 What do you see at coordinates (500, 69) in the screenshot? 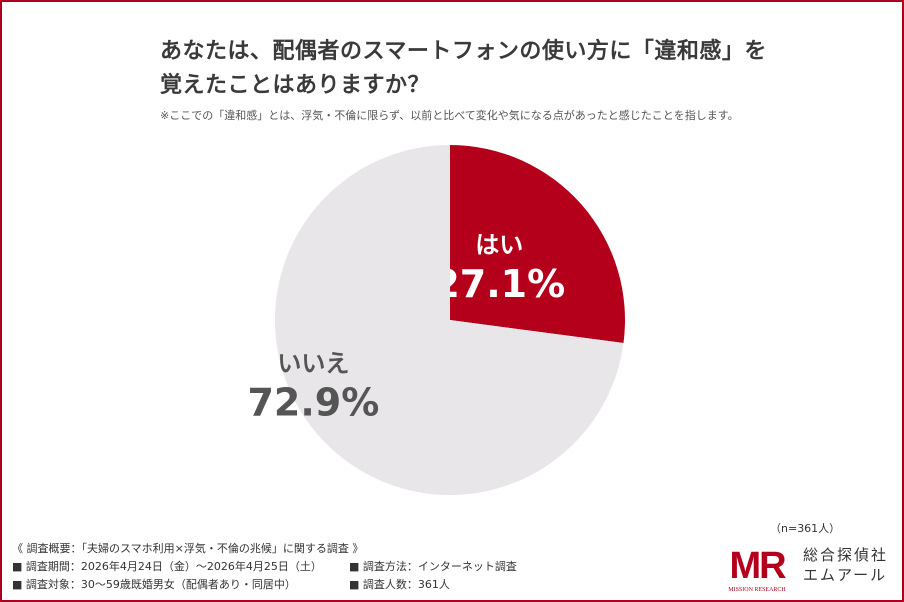
I see `chart-title: あなたは、配偶者のスマートフォンの使い方に「違和感」を 覚えたことはありますか？` at bounding box center [500, 69].